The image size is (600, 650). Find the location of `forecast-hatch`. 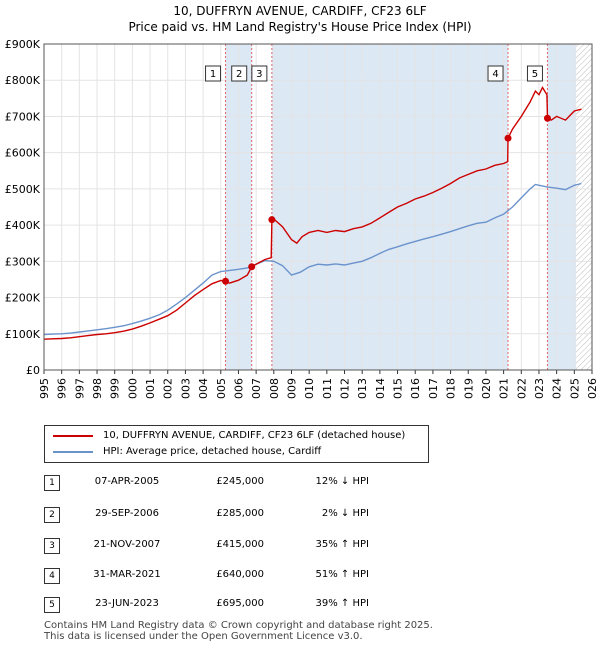

forecast-hatch is located at coordinates (584, 207).